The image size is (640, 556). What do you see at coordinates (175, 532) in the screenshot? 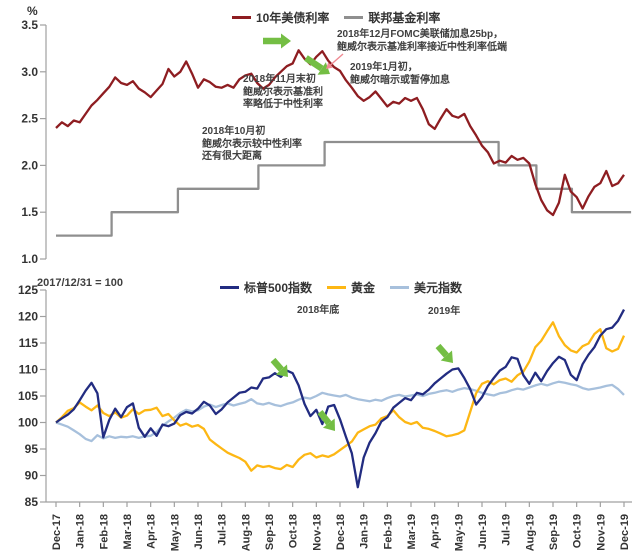
I see `x-axis-tick-label: May-18` at bounding box center [175, 532].